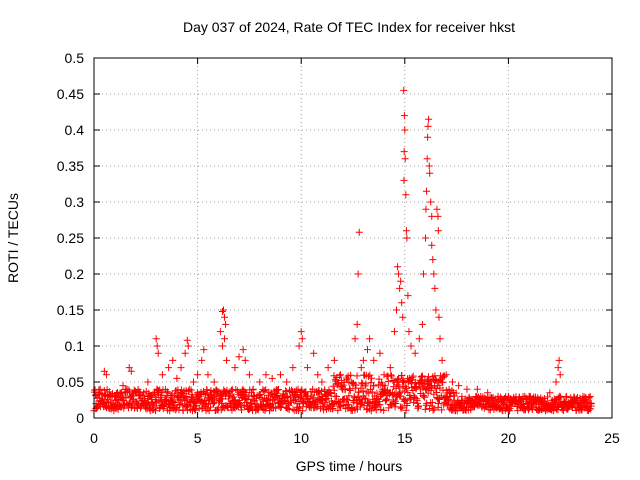 Image resolution: width=640 pixels, height=480 pixels. I want to click on y-tick-label: 0.15, so click(70, 310).